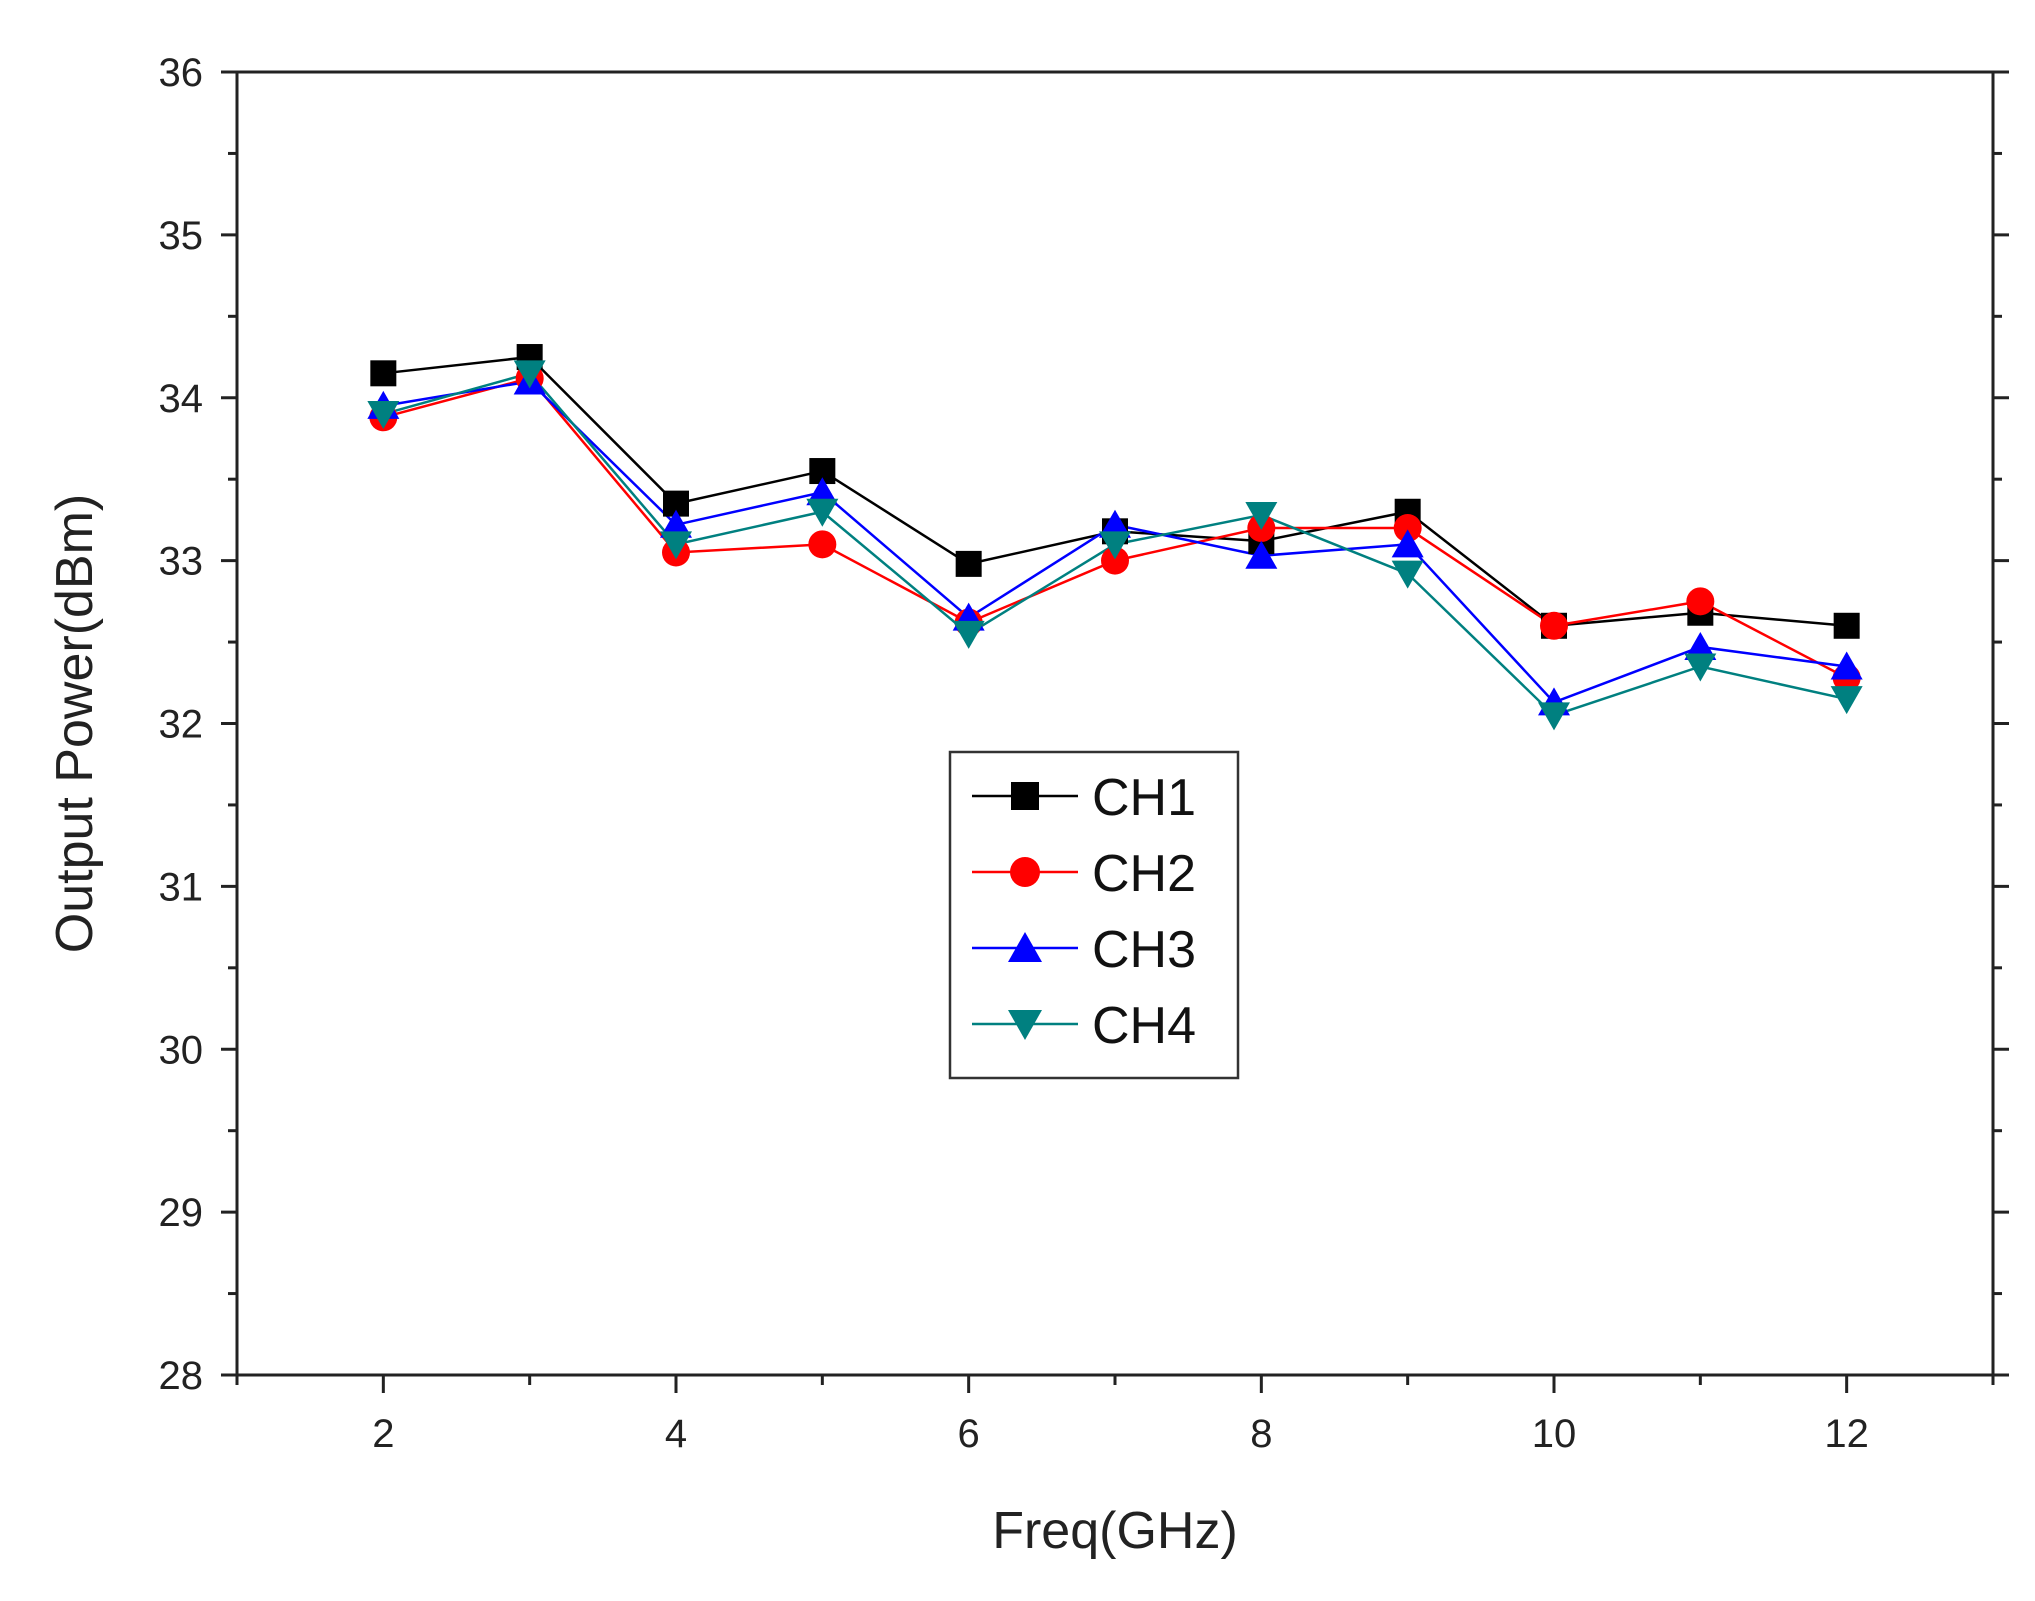 Image resolution: width=2035 pixels, height=1601 pixels. Describe the element at coordinates (1025, 872) in the screenshot. I see `legend-marker-ch2` at that location.